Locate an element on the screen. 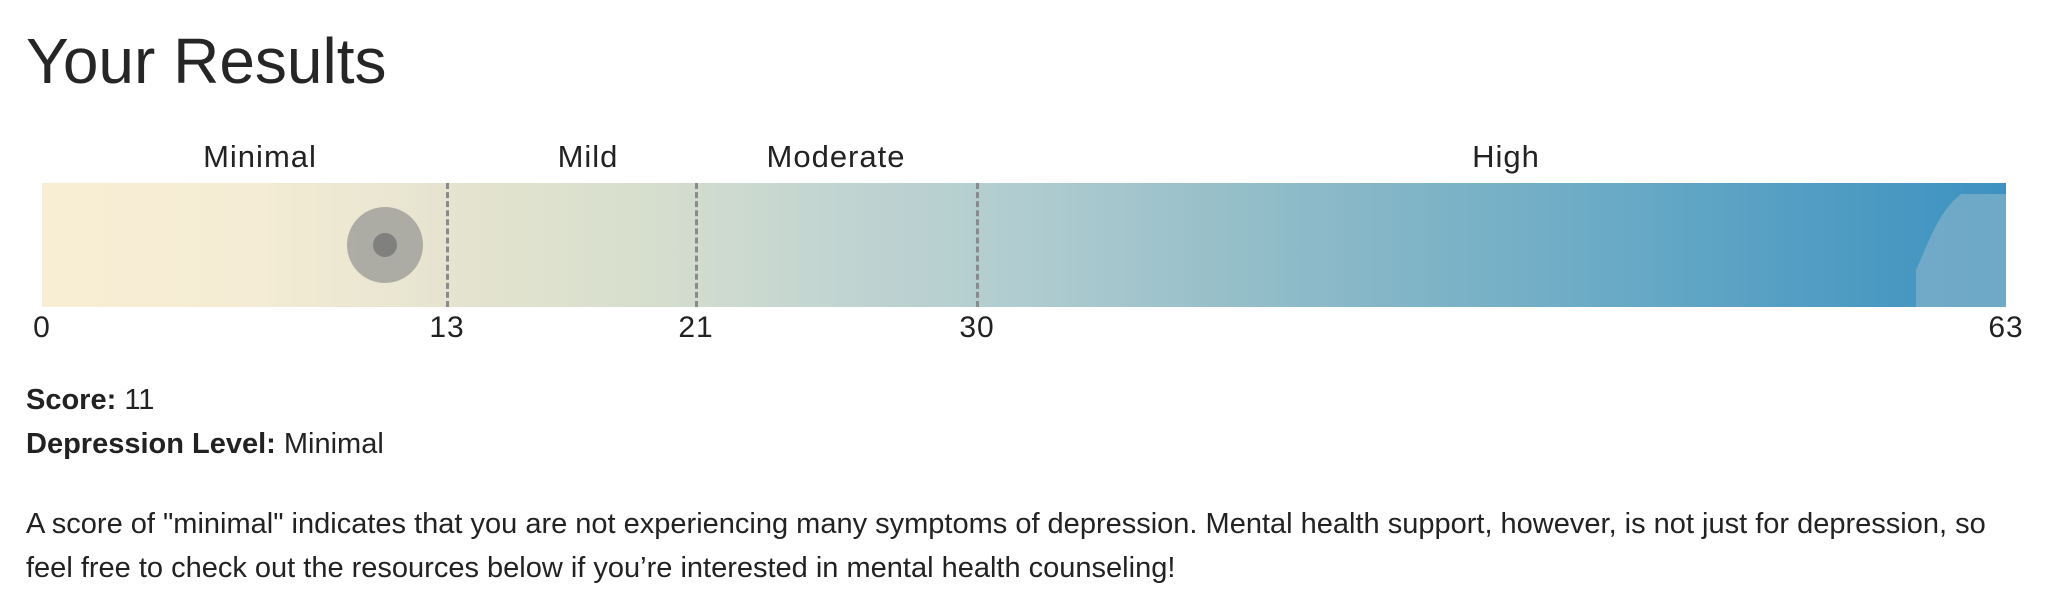 The image size is (2048, 610). tick-label-21: 21 is located at coordinates (696, 327).